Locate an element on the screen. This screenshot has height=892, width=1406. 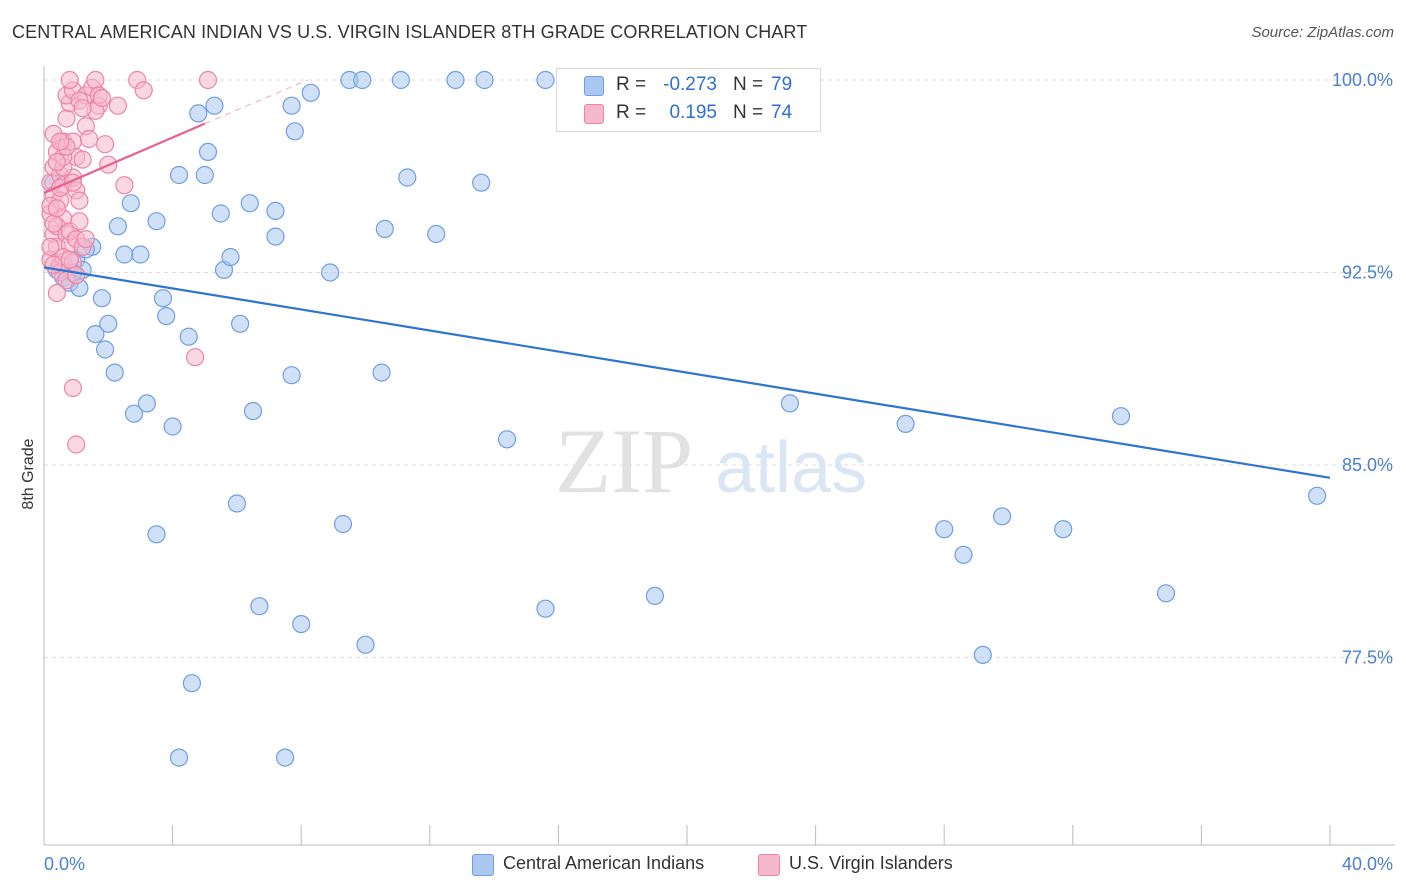
legend-row-central-american: R = -0.273 N = 79 is located at coordinates (688, 86).